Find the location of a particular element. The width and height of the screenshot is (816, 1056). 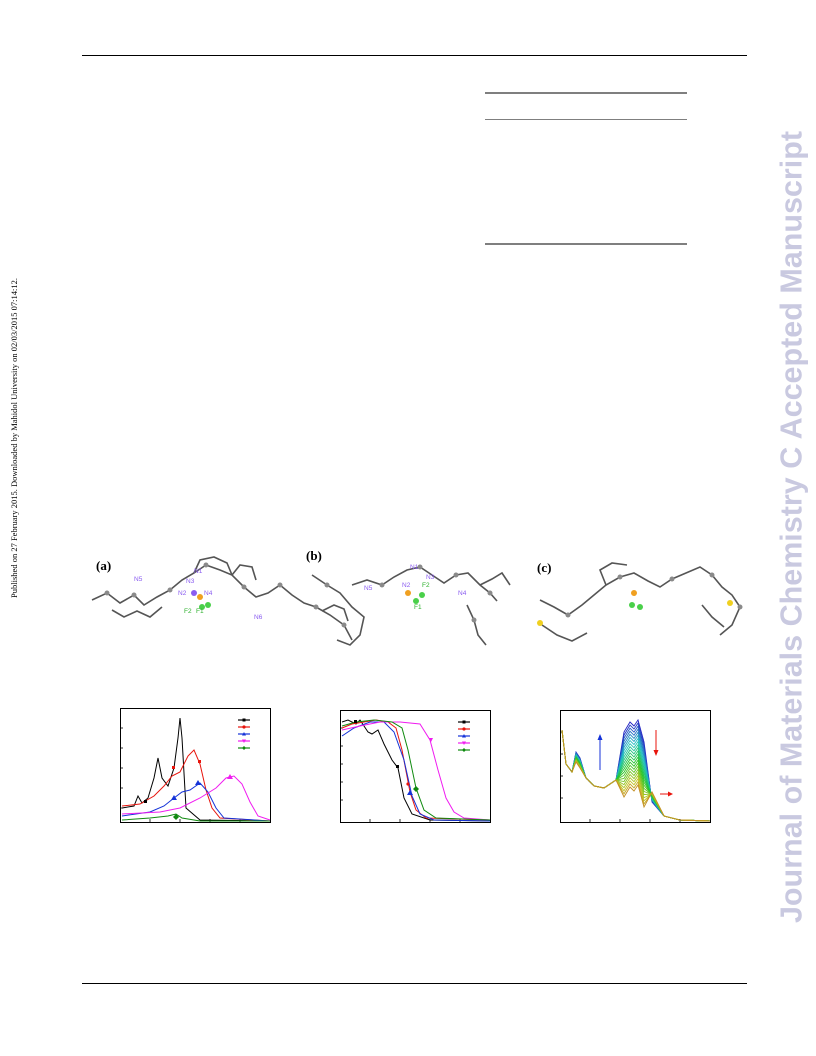

absorption-chart is located at coordinates (195, 765).